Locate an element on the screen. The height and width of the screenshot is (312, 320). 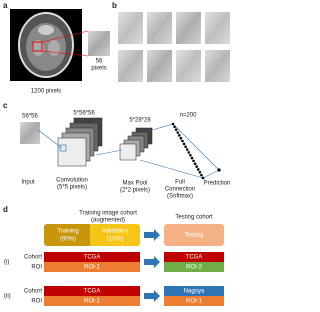
training-box is located at coordinates (68, 235).